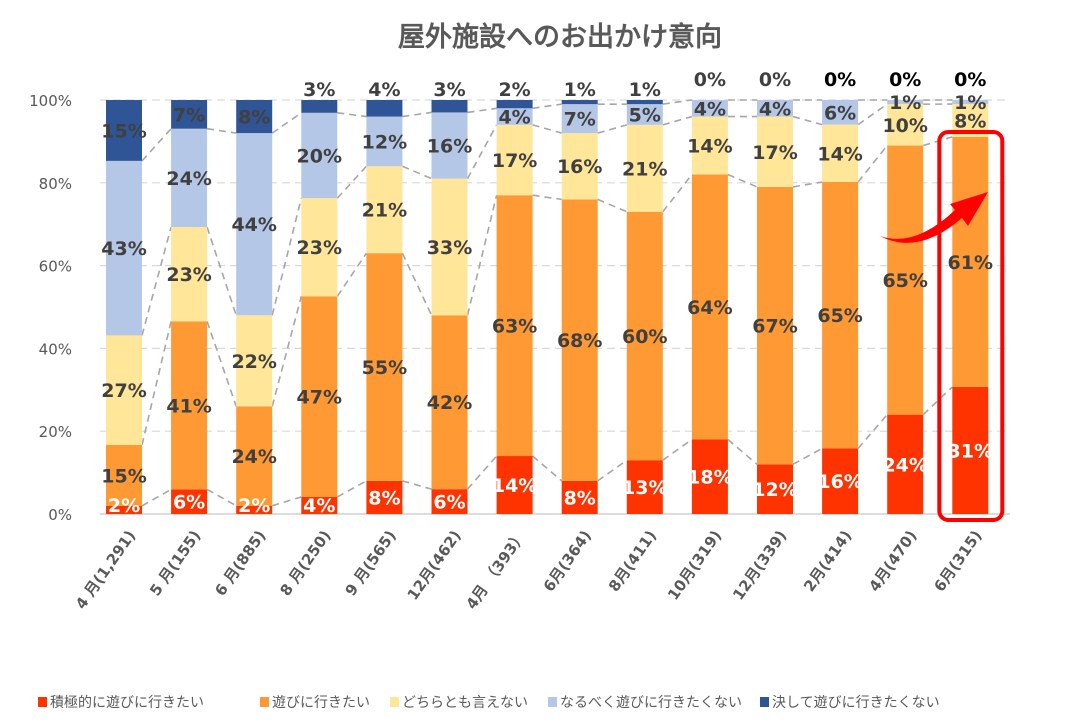 The height and width of the screenshot is (728, 1083). I want to click on data-label: 5%, so click(645, 115).